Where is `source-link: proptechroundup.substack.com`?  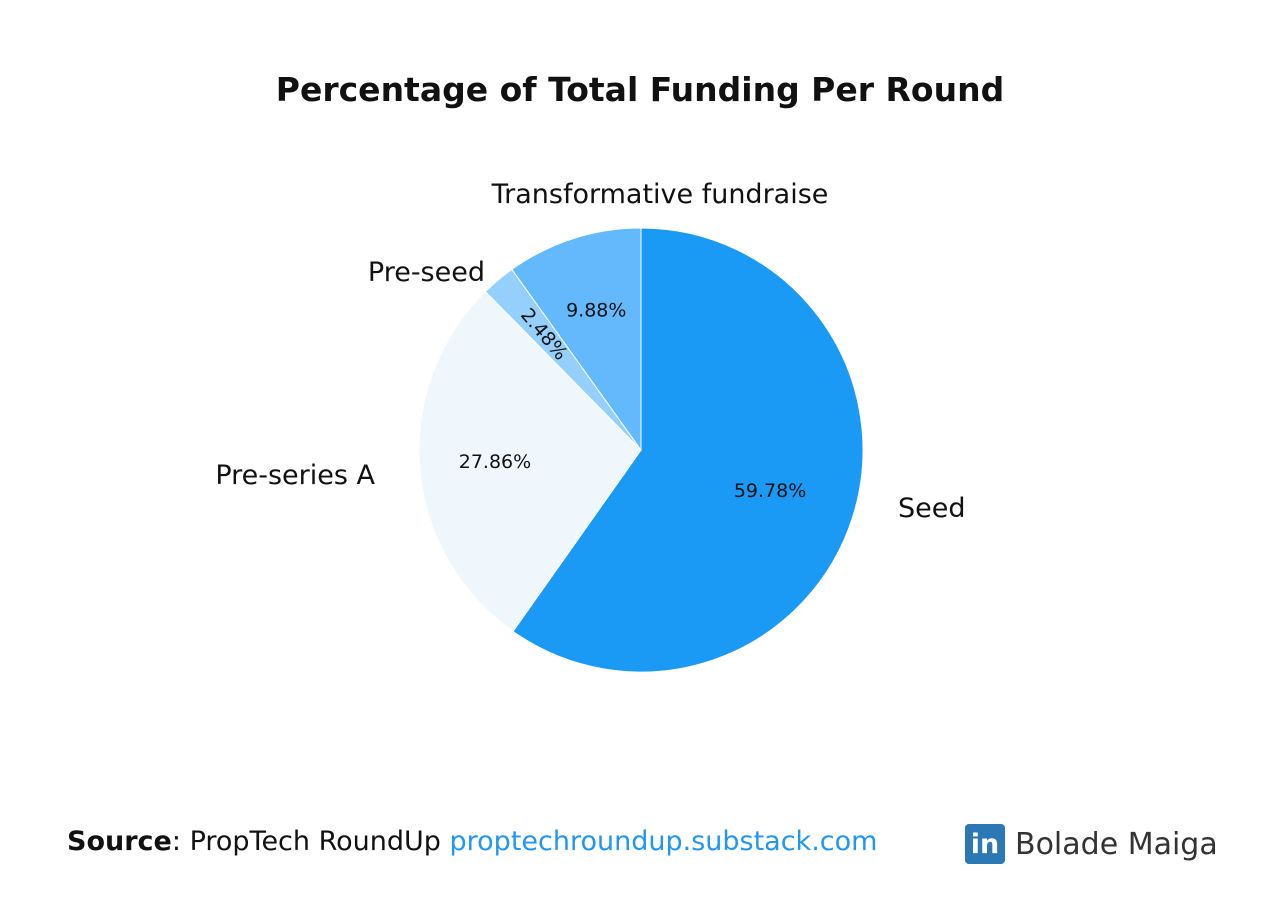 source-link: proptechroundup.substack.com is located at coordinates (663, 841).